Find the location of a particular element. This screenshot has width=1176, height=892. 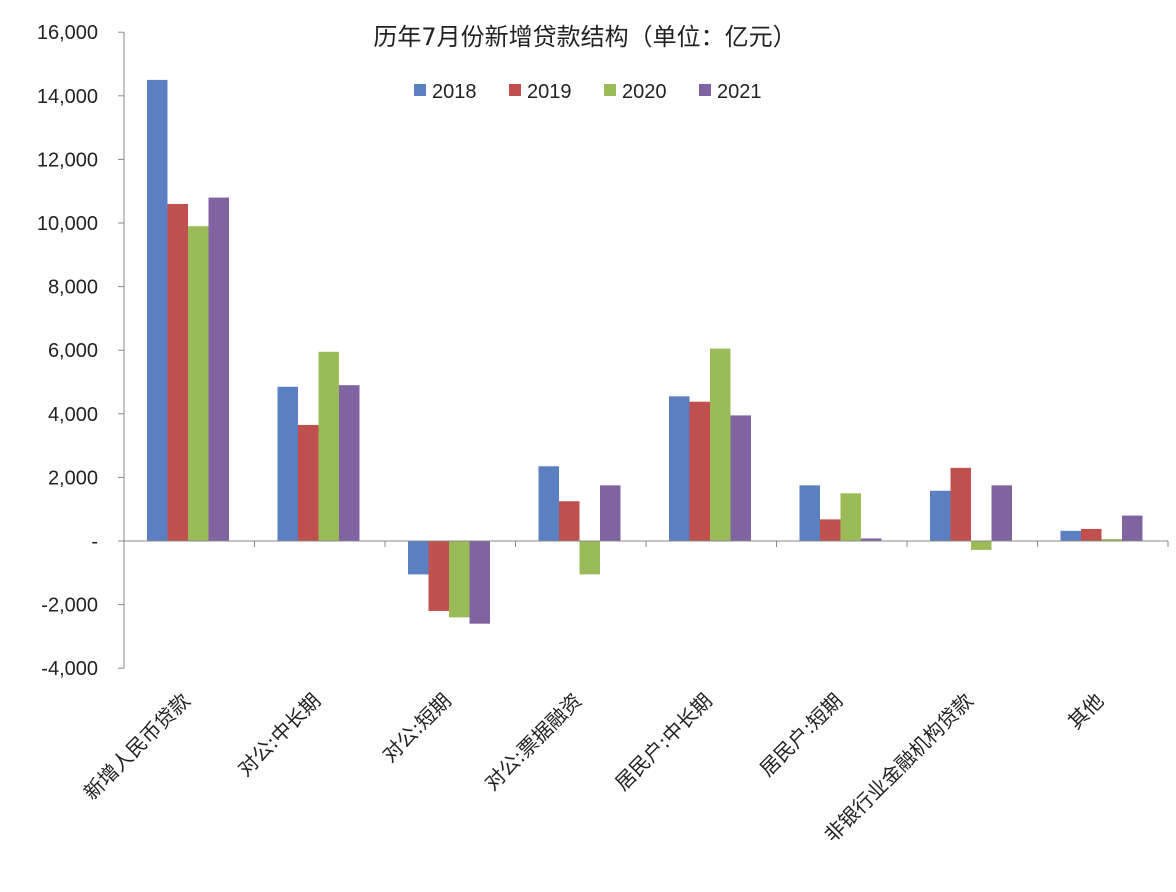

legend-label: 2018 is located at coordinates (454, 92).